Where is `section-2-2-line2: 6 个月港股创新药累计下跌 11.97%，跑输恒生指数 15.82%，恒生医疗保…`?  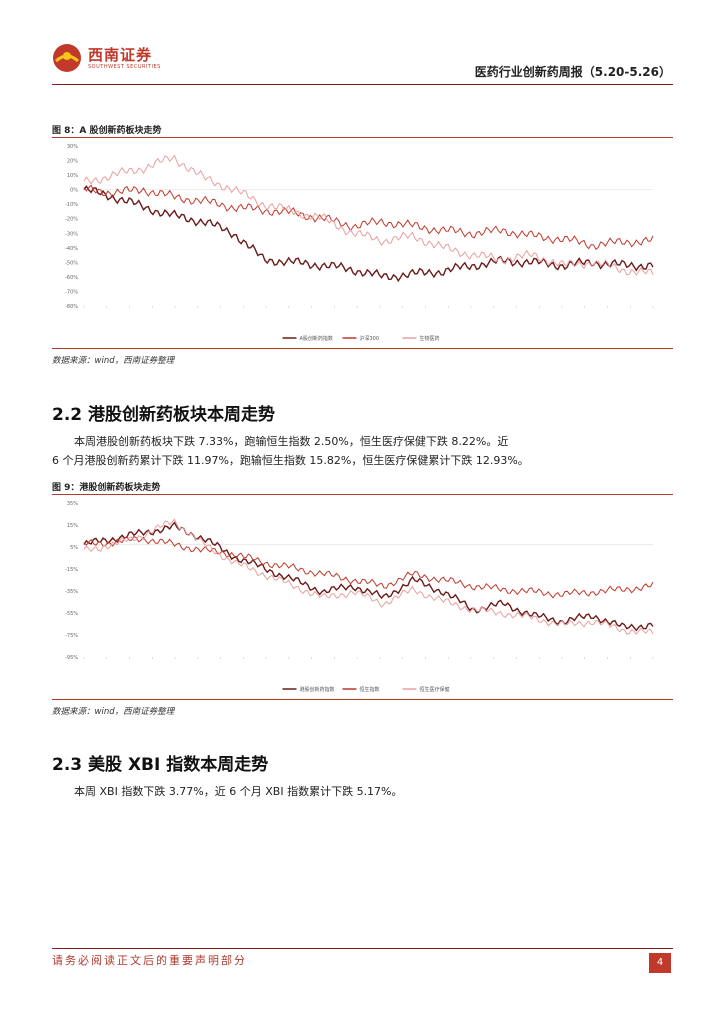
section-2-2-line2: 6 个月港股创新药累计下跌 11.97%，跑输恒生指数 15.82%，恒生医疗保… is located at coordinates (290, 460).